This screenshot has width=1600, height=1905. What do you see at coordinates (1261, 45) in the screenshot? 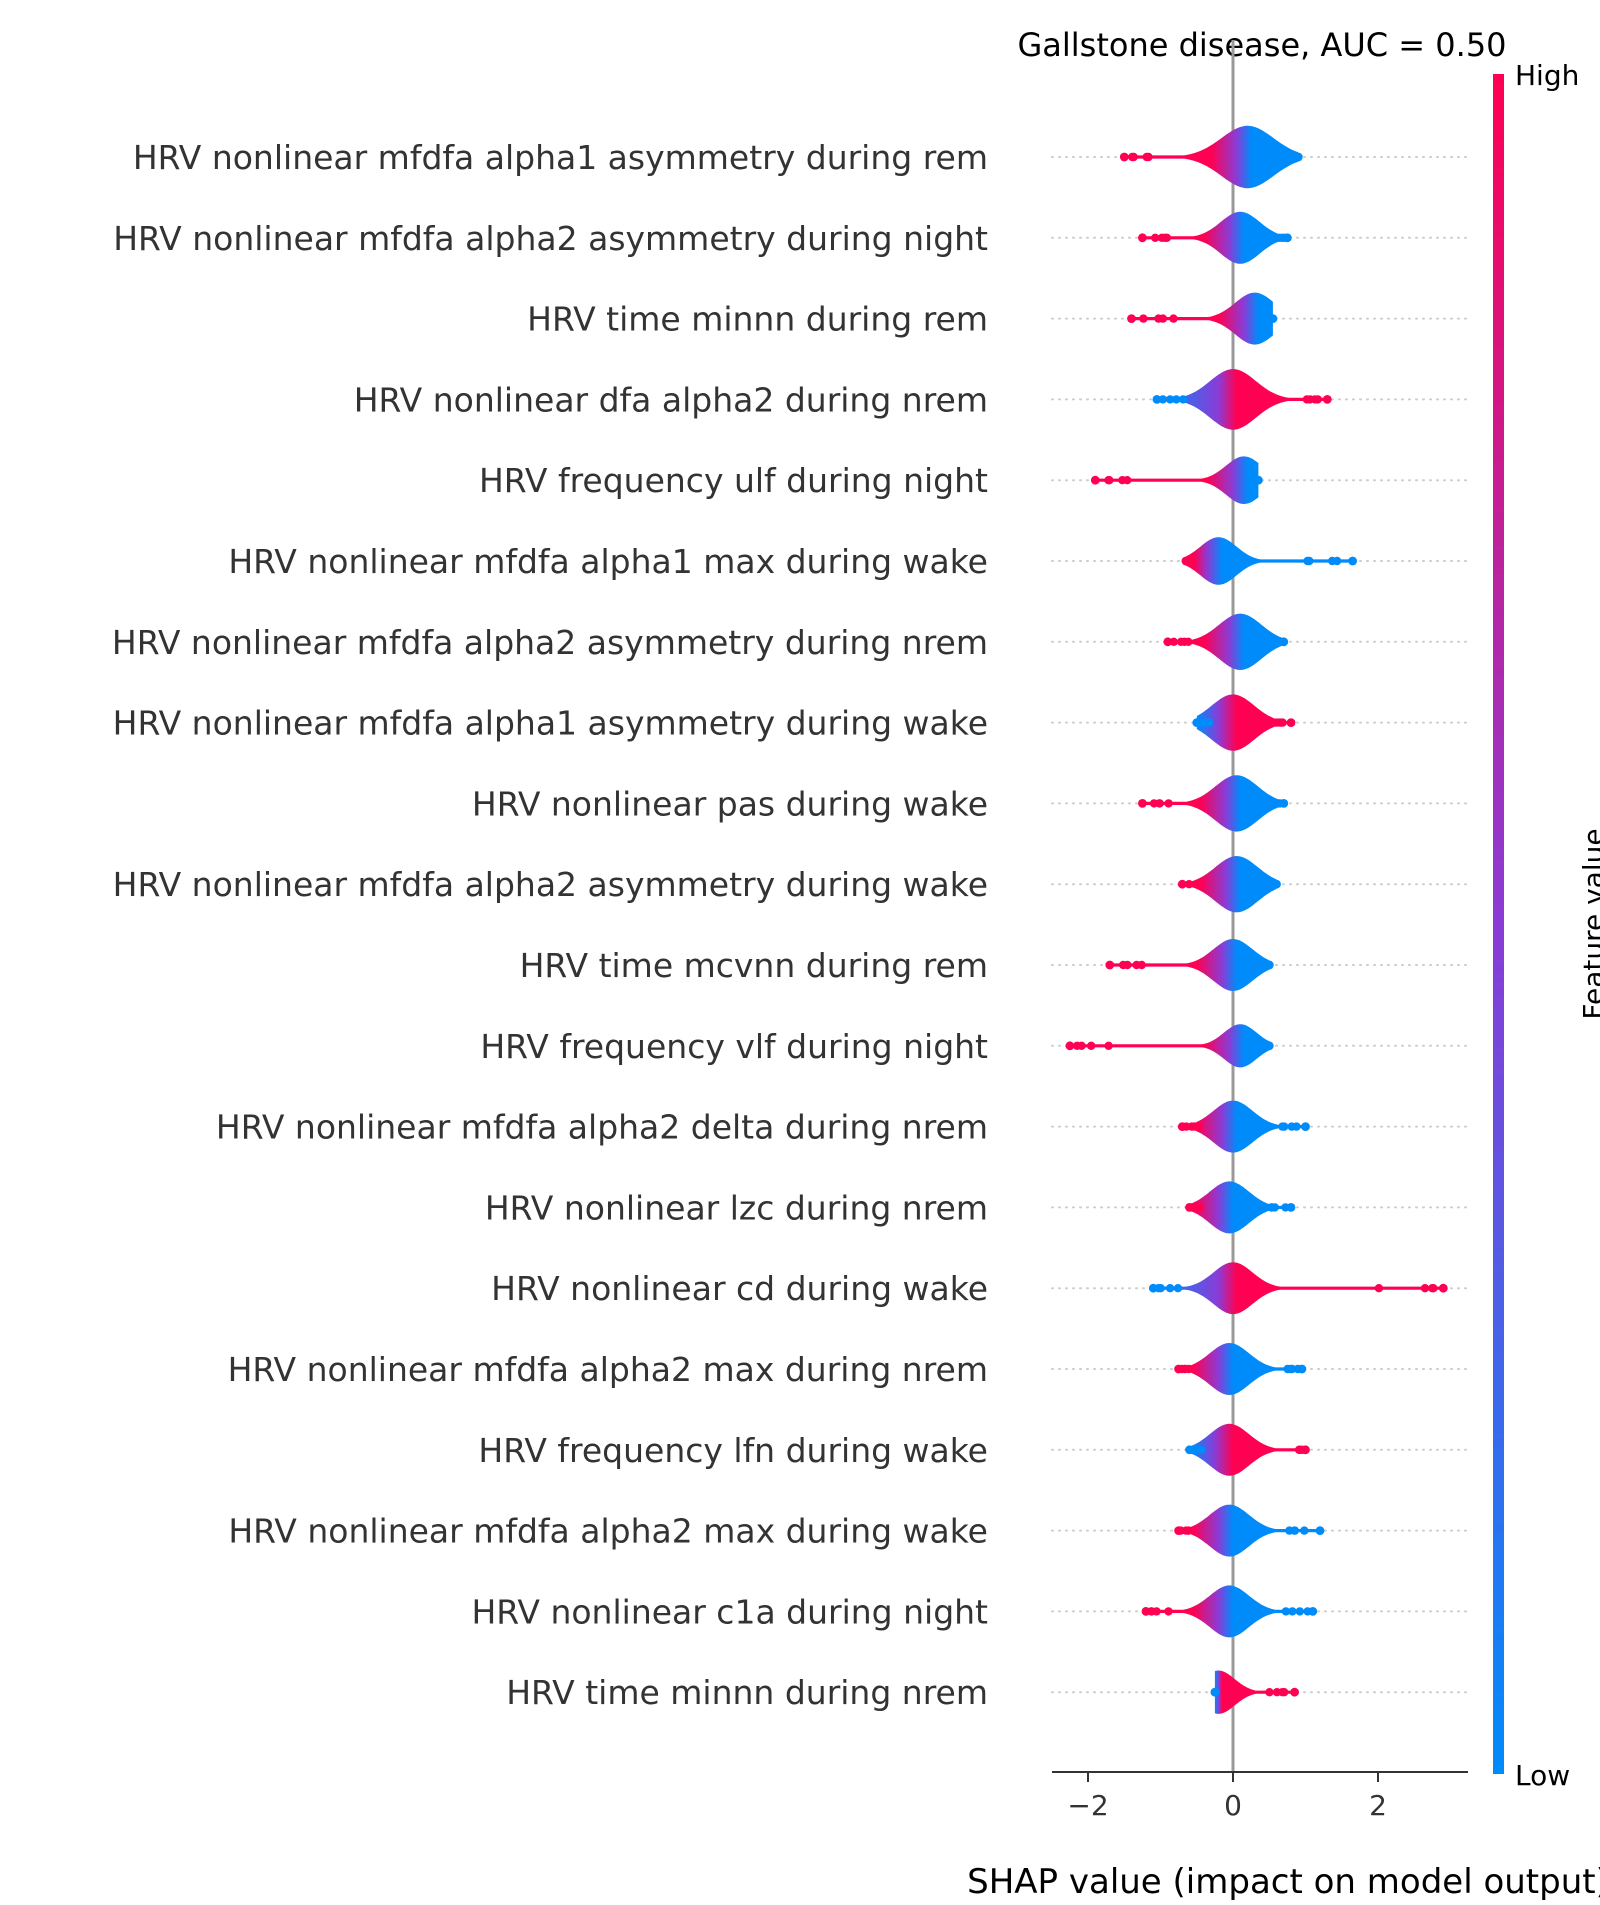
I see `chart-title: Gallstone disease, AUC = 0.50` at bounding box center [1261, 45].